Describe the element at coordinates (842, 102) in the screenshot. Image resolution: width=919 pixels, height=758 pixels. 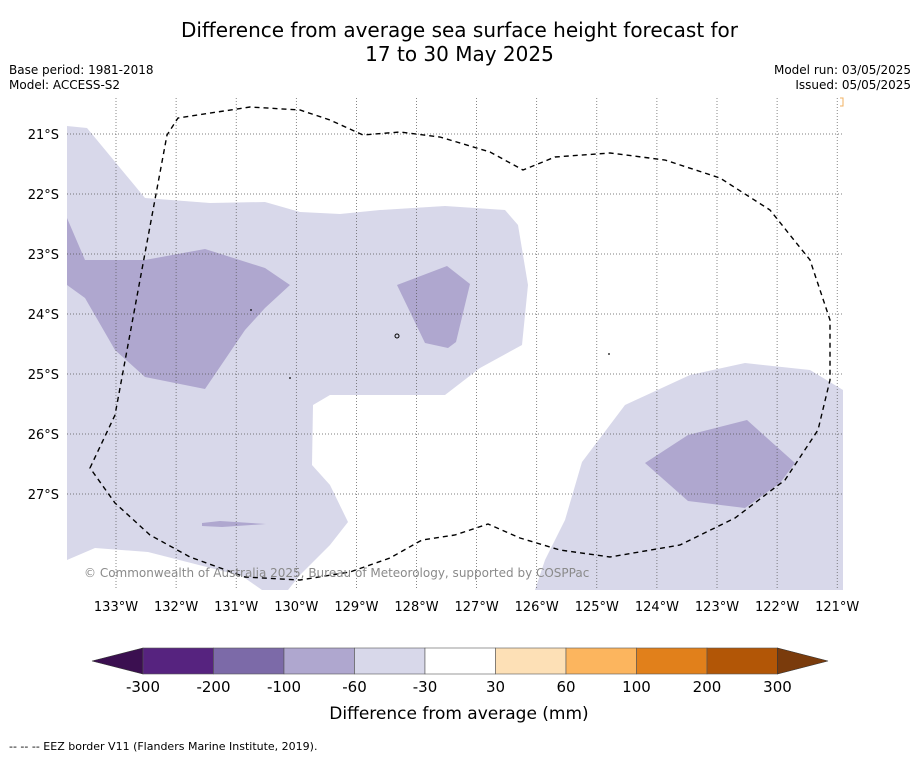
I see `edge-marker` at that location.